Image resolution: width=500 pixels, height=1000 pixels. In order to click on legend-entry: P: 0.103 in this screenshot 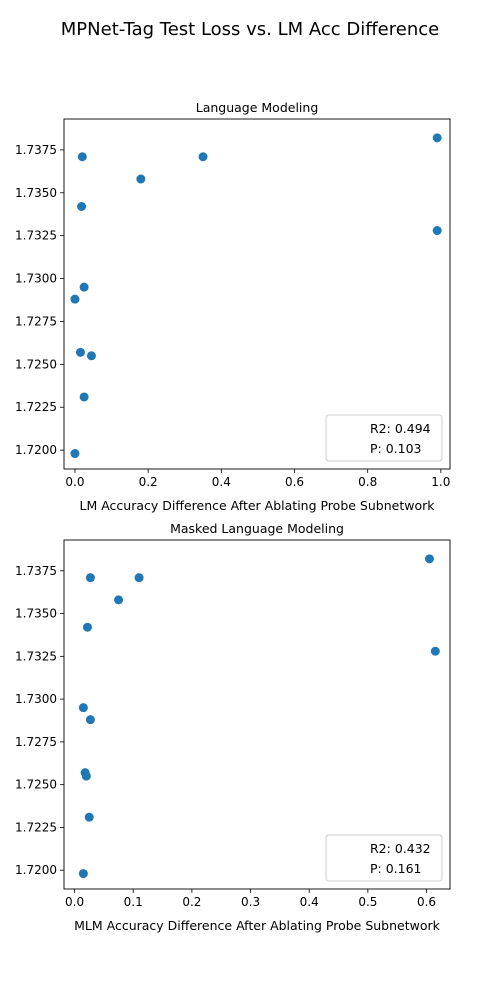, I will do `click(396, 448)`.